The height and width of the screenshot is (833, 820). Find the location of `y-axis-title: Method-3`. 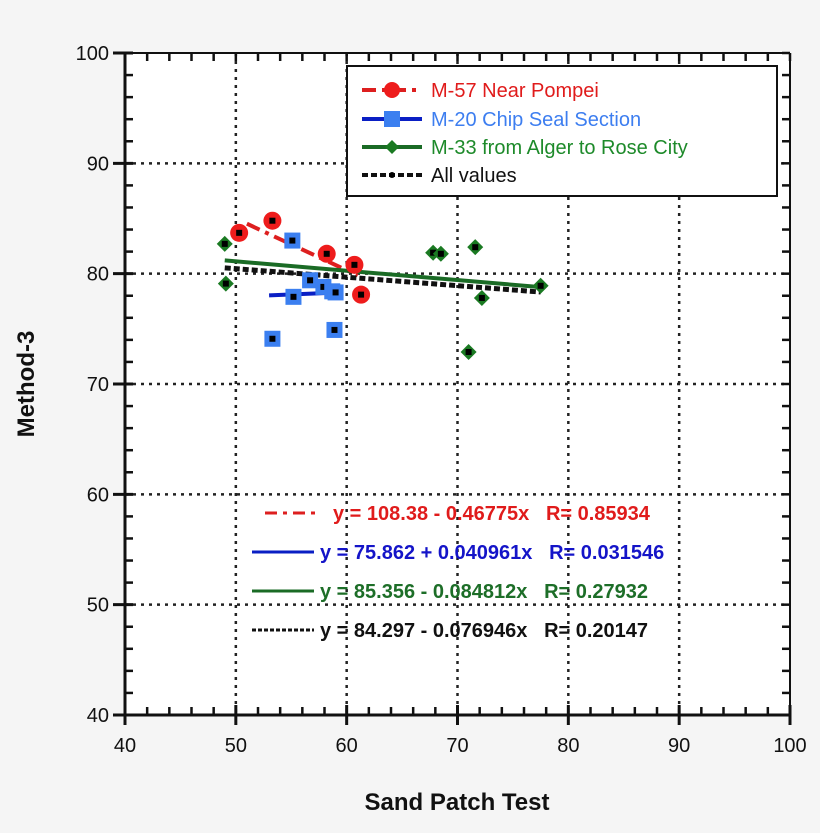

y-axis-title: Method-3 is located at coordinates (26, 384).